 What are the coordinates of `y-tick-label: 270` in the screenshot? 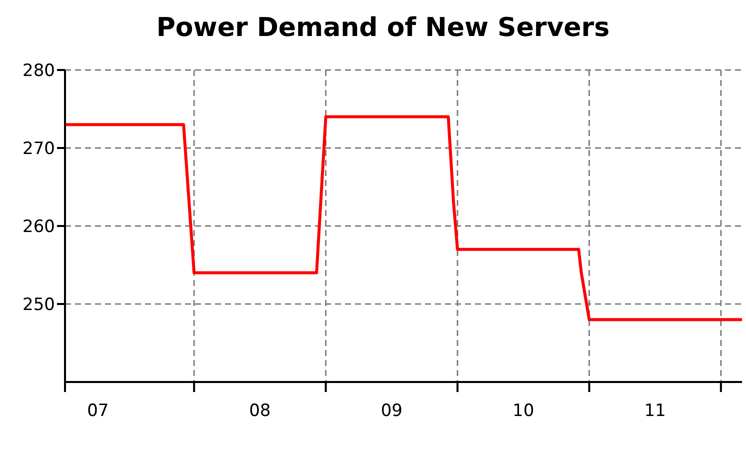 It's located at (38, 149).